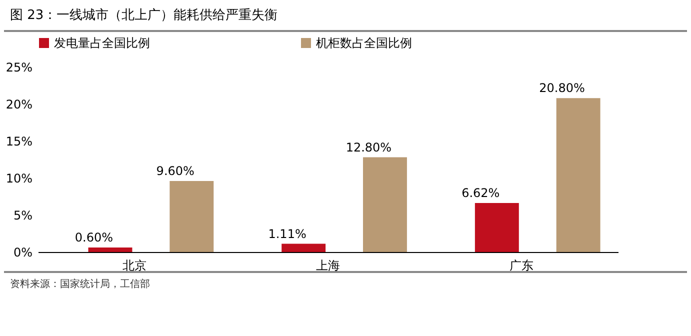 The height and width of the screenshot is (336, 691). What do you see at coordinates (19, 179) in the screenshot?
I see `y-tick-label: 10%` at bounding box center [19, 179].